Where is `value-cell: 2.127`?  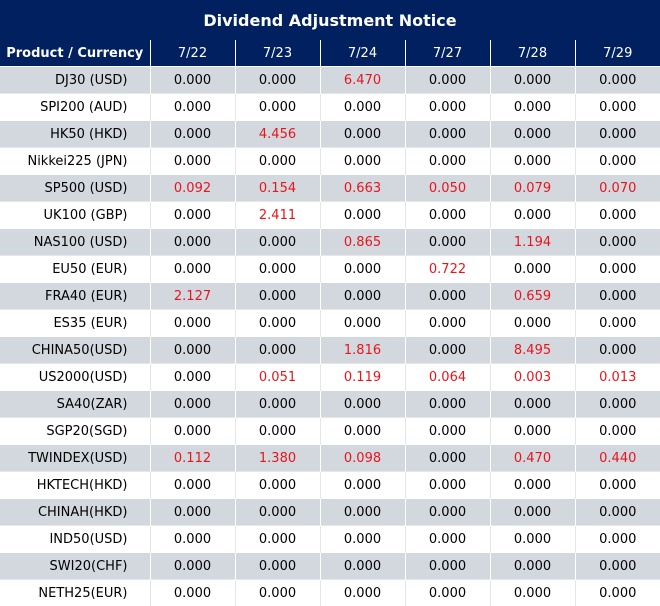
value-cell: 2.127 is located at coordinates (192, 296).